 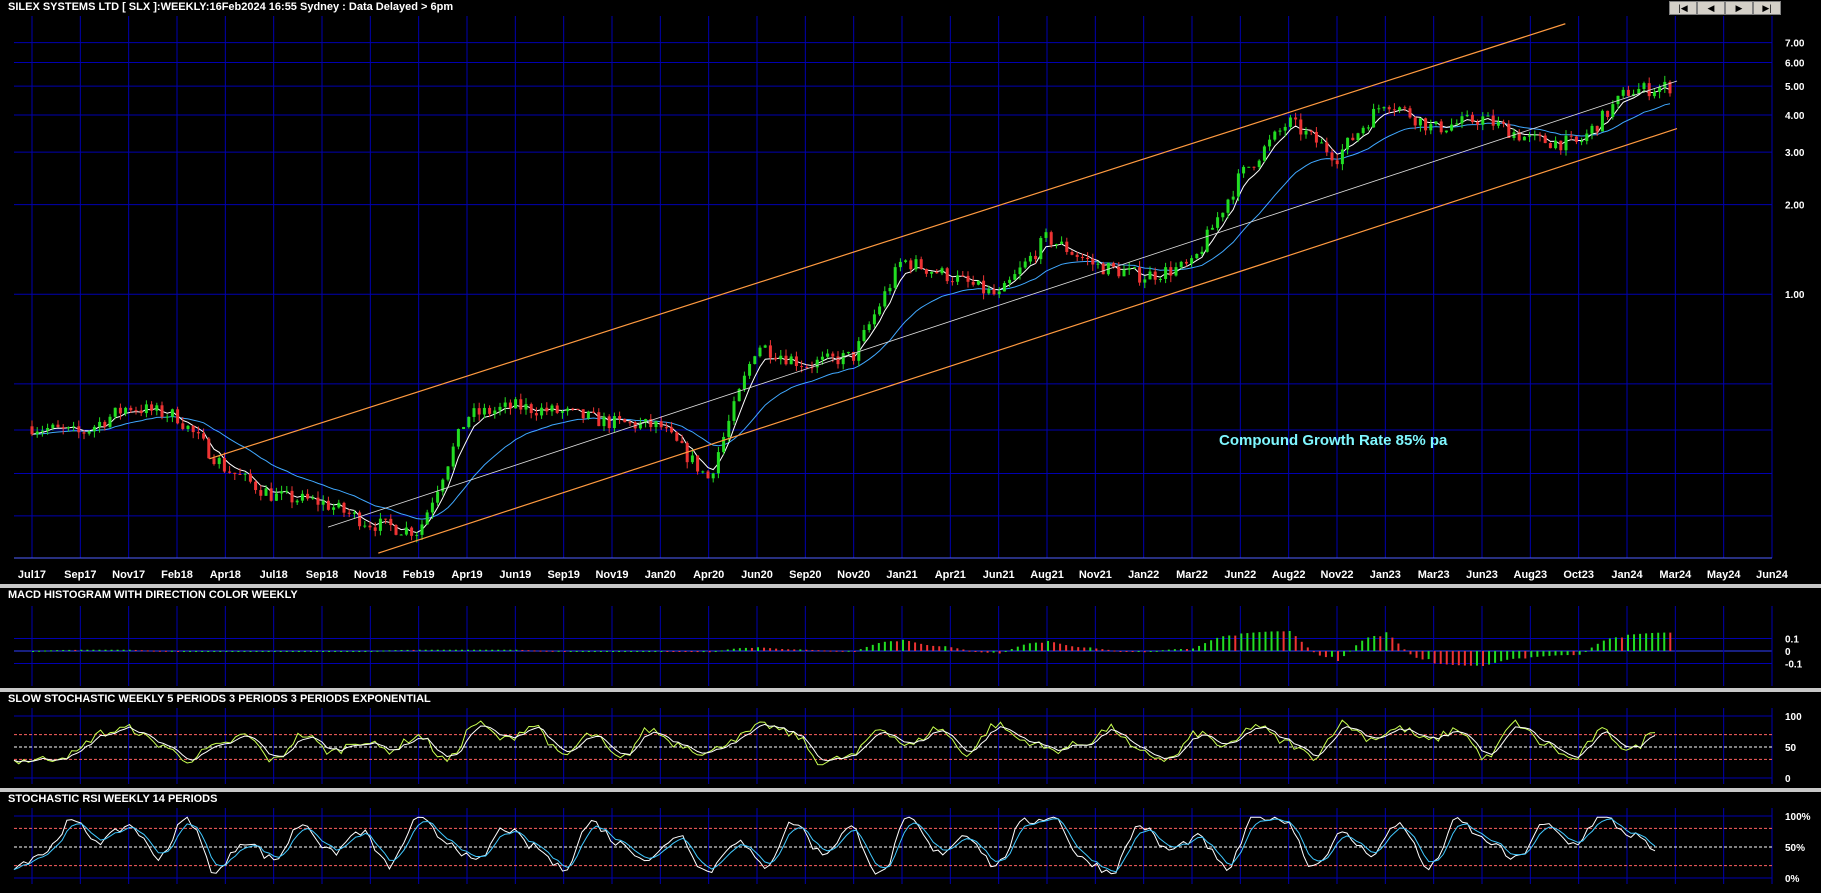 I want to click on last-icon: ▶|, so click(x=1767, y=8).